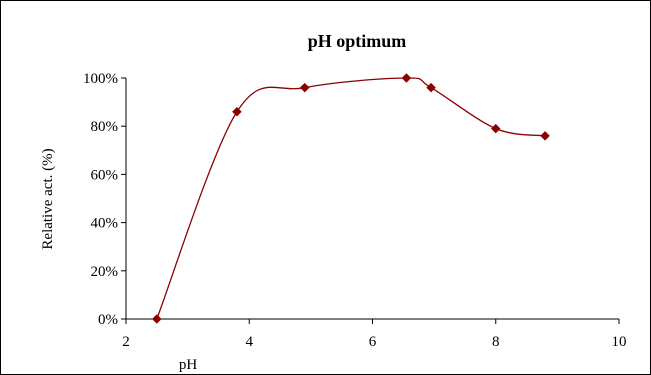  I want to click on x-tick-label: 8, so click(496, 342).